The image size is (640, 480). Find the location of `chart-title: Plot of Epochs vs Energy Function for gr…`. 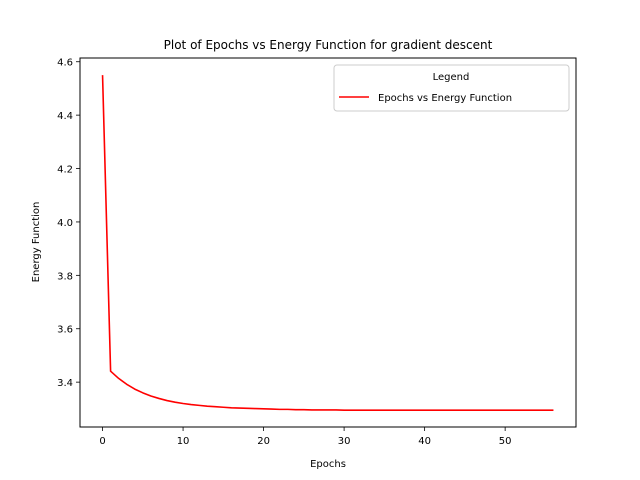

chart-title: Plot of Epochs vs Energy Function for gr… is located at coordinates (328, 45).